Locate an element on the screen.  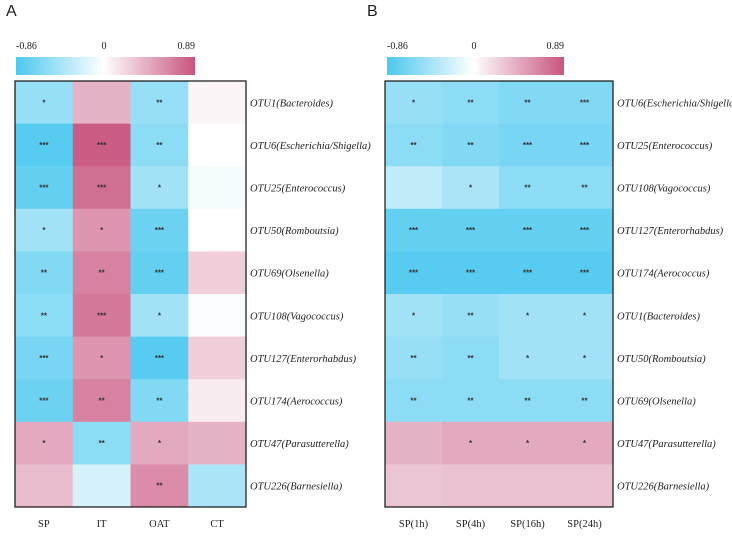
row-label: OTU127(Enterorhabdus) is located at coordinates (670, 231).